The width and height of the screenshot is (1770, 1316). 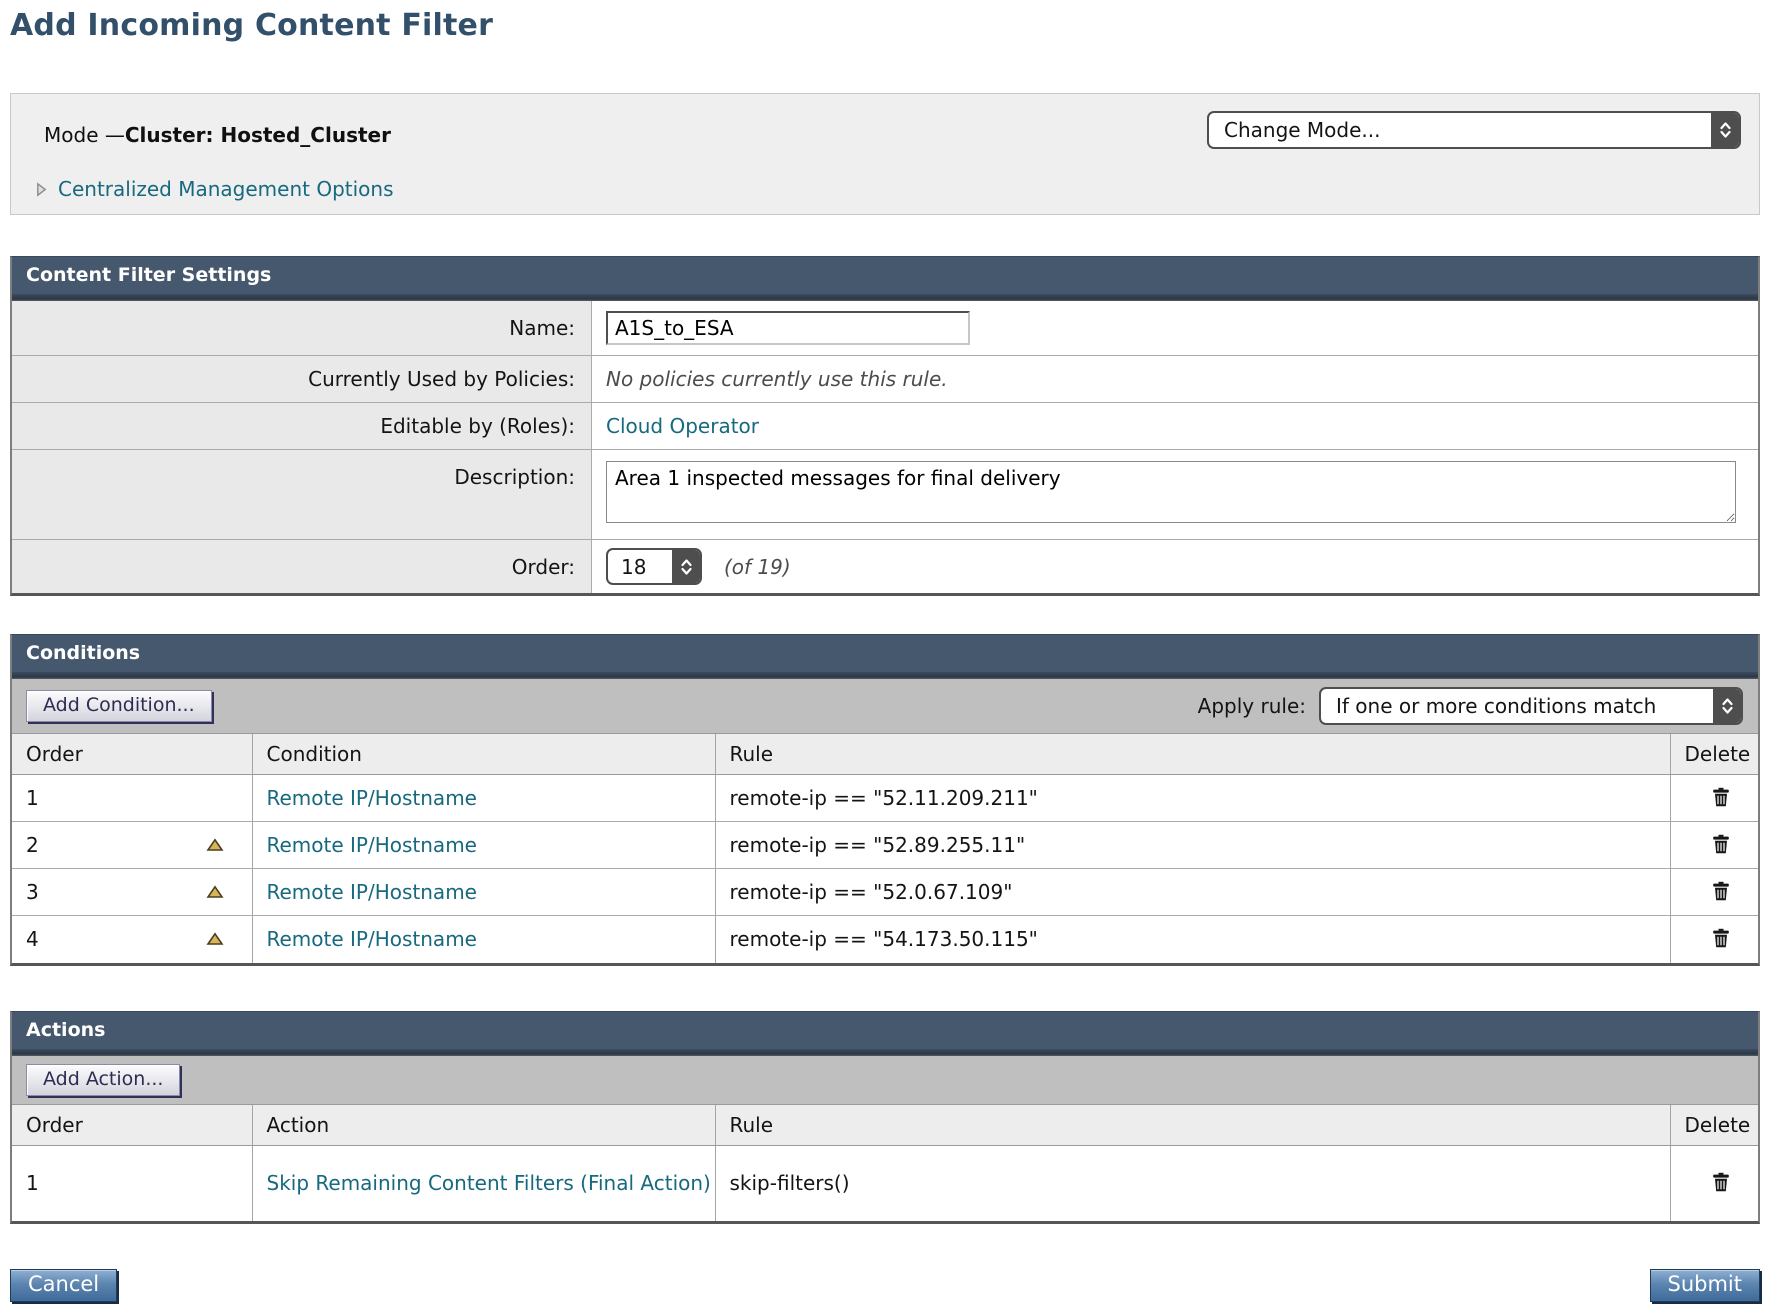 What do you see at coordinates (1496, 706) in the screenshot?
I see `apply-rule-select-value: If one or more conditions match` at bounding box center [1496, 706].